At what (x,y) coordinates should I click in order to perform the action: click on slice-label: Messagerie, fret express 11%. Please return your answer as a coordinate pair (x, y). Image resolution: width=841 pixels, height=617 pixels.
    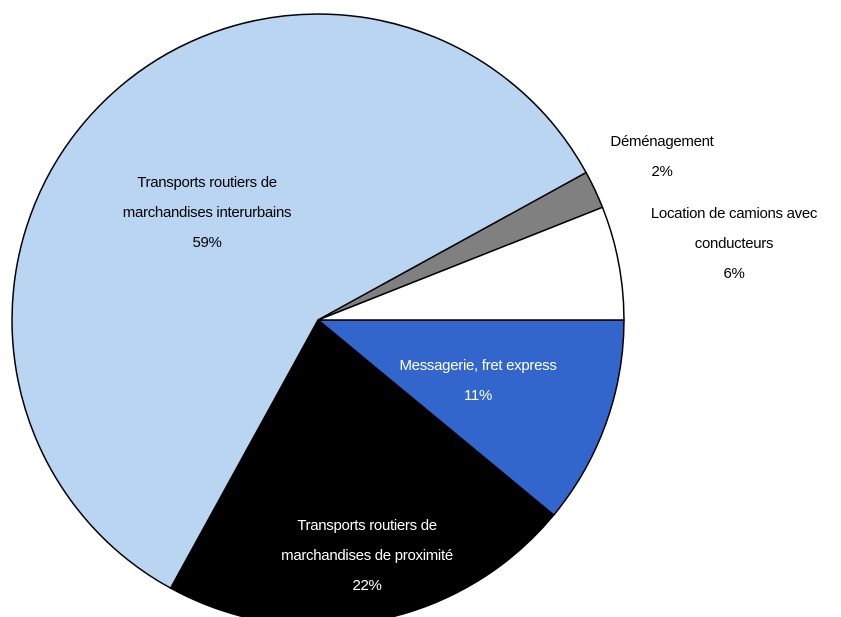
    Looking at the image, I should click on (478, 381).